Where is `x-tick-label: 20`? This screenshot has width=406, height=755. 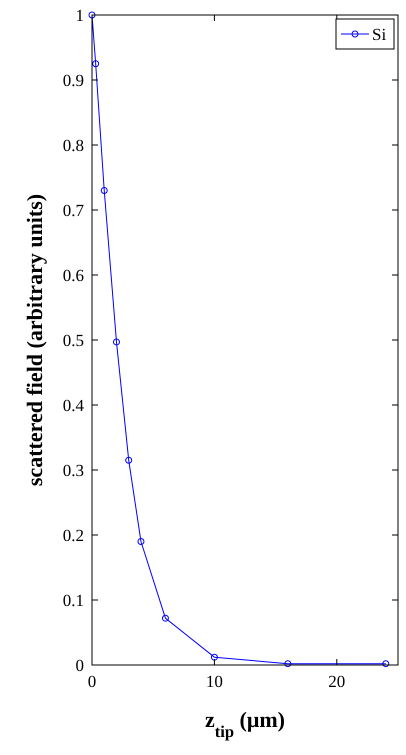
x-tick-label: 20 is located at coordinates (337, 681).